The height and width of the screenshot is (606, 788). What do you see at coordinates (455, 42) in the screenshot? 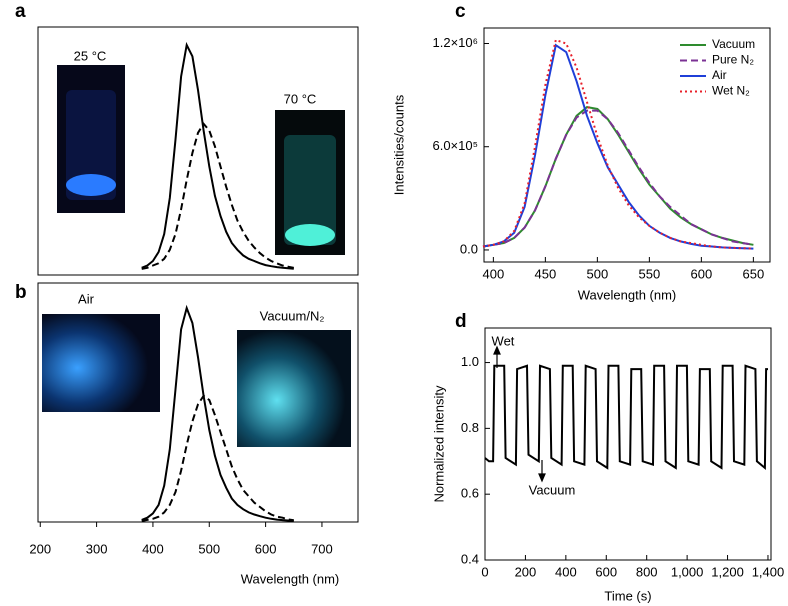
I see `y-tick-label: 1.2×10⁶` at bounding box center [455, 42].